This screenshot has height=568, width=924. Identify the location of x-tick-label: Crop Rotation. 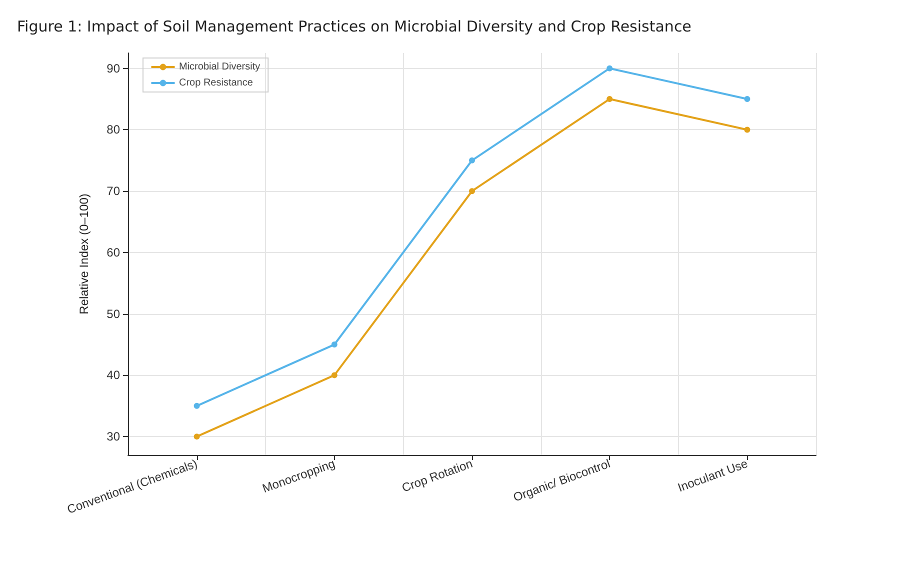
(437, 475).